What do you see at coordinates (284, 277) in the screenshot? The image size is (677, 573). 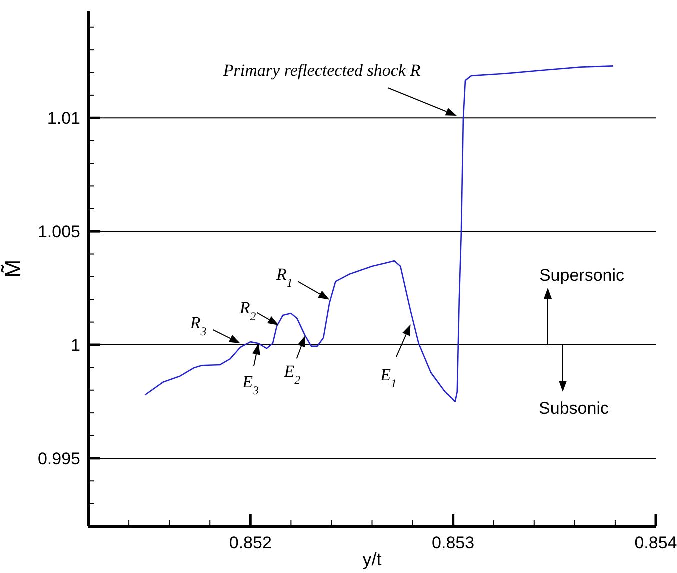 I see `annotation: R$_{1}$` at bounding box center [284, 277].